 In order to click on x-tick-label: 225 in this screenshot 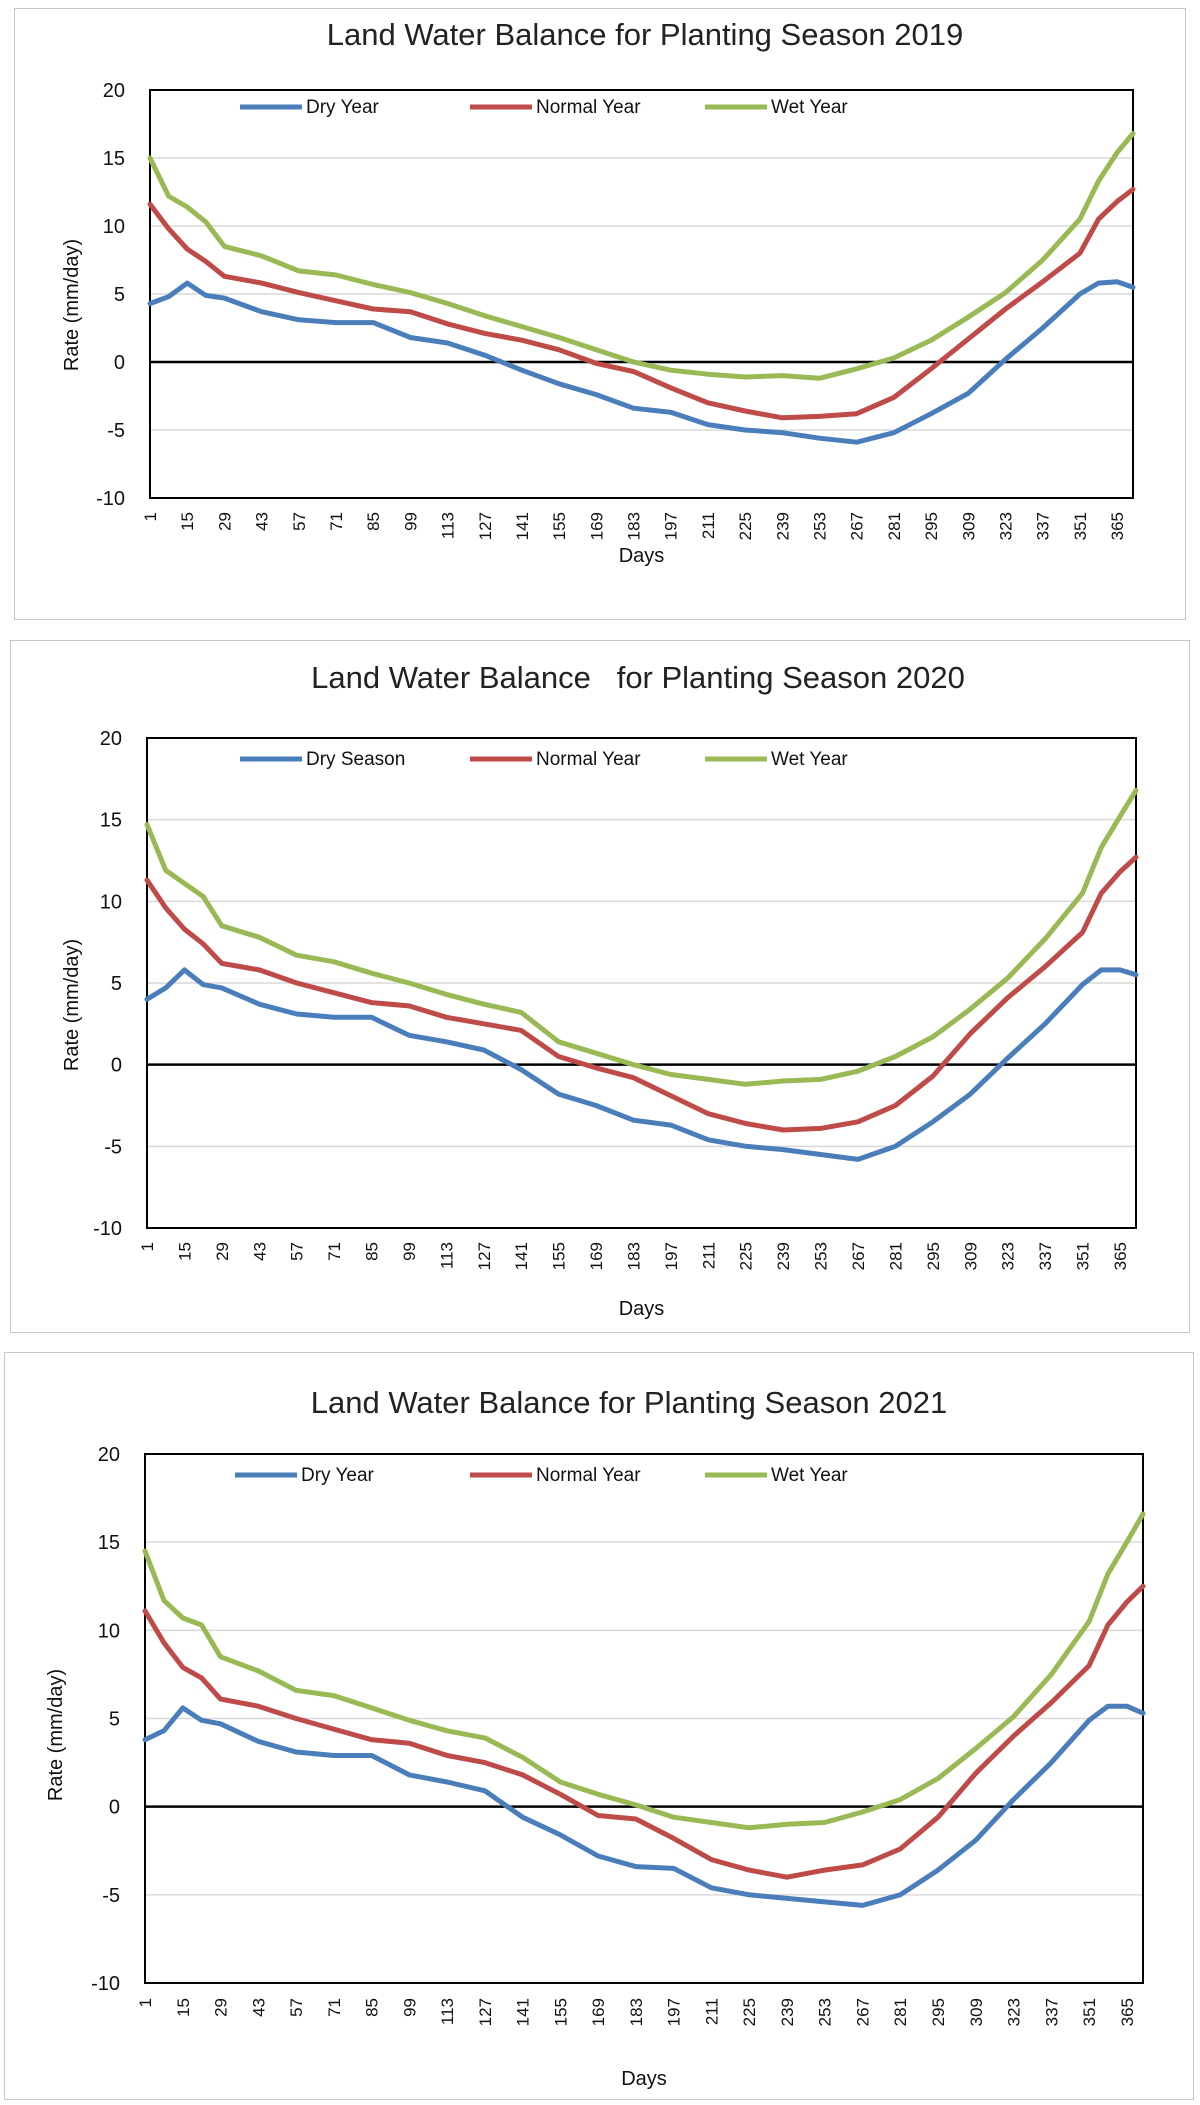, I will do `click(746, 1256)`.